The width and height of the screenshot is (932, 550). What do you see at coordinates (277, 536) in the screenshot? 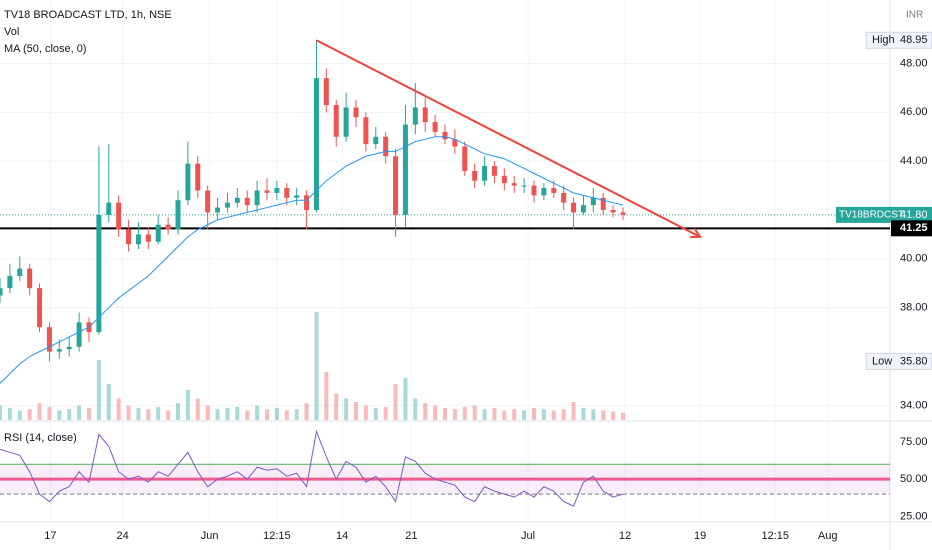
I see `x-tick-label: 12:15` at bounding box center [277, 536].